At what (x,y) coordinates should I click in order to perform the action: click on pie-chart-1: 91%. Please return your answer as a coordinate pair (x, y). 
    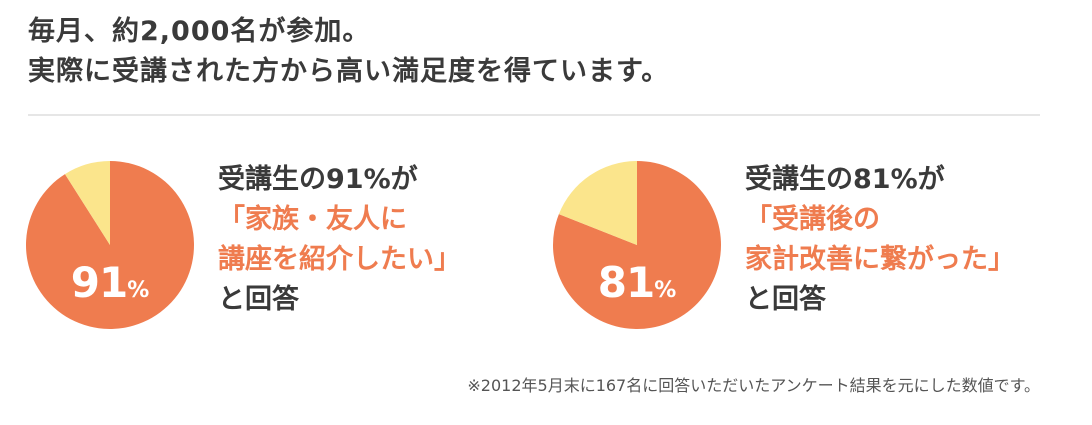
    Looking at the image, I should click on (110, 245).